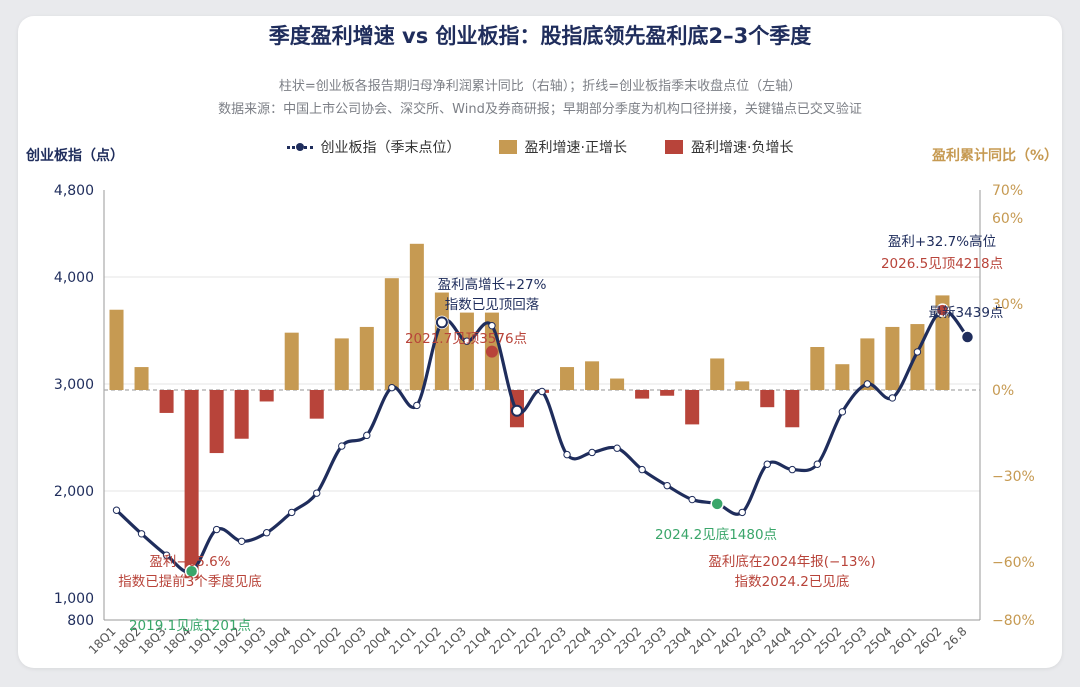 The height and width of the screenshot is (687, 1080). What do you see at coordinates (327, 640) in the screenshot?
I see `x-tick-label: 20Q2` at bounding box center [327, 640].